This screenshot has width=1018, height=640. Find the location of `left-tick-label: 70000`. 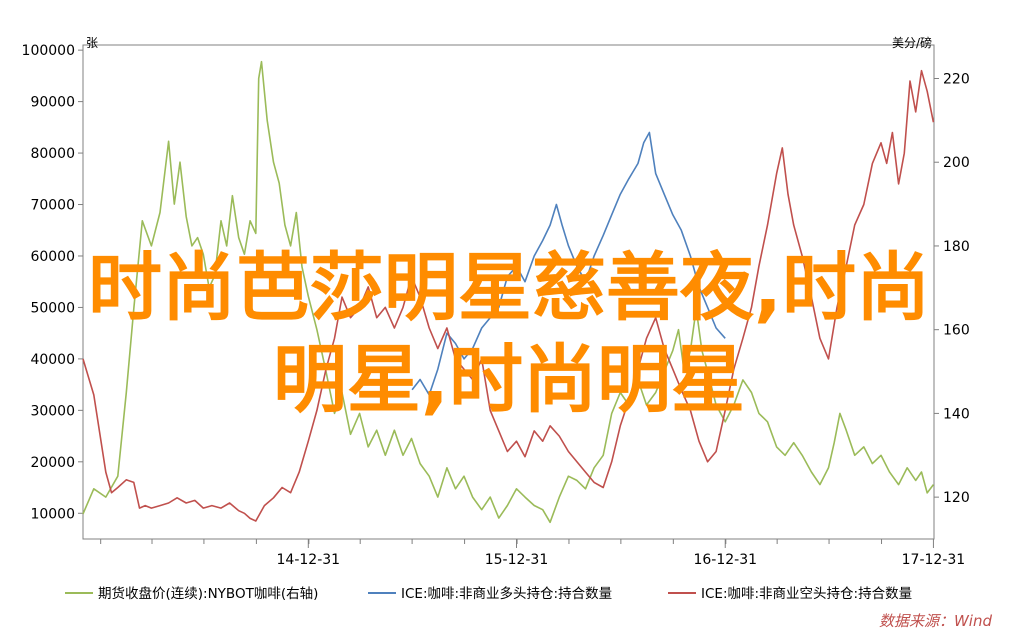

left-tick-label: 70000 is located at coordinates (52, 206).